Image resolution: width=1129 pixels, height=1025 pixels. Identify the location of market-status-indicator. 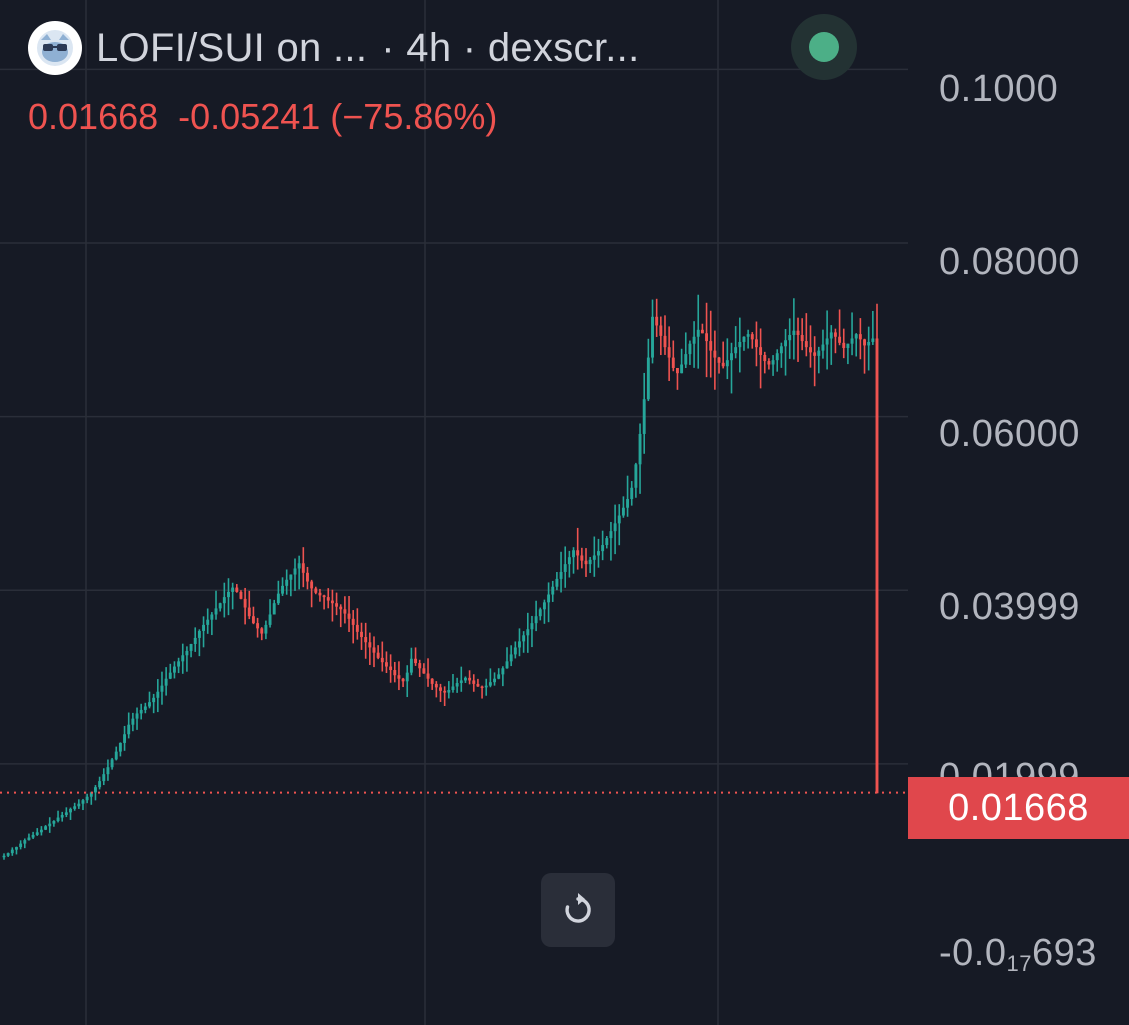
(824, 47).